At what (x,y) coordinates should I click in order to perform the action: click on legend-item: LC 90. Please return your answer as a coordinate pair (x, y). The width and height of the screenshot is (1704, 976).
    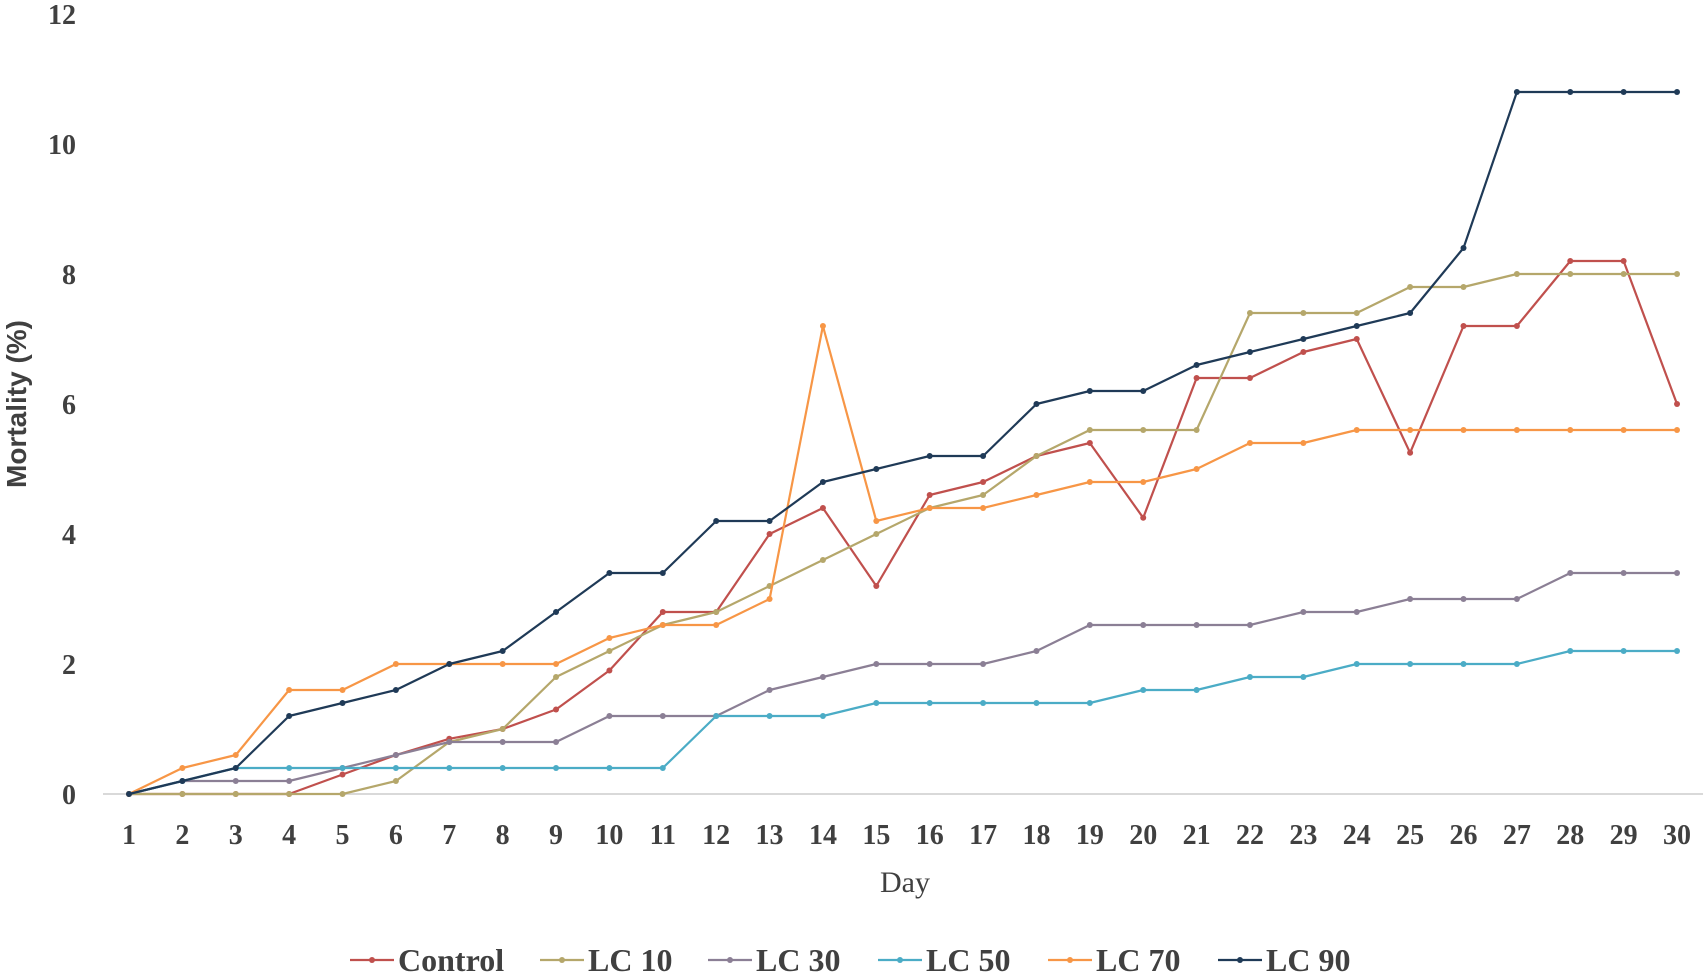
    Looking at the image, I should click on (1284, 959).